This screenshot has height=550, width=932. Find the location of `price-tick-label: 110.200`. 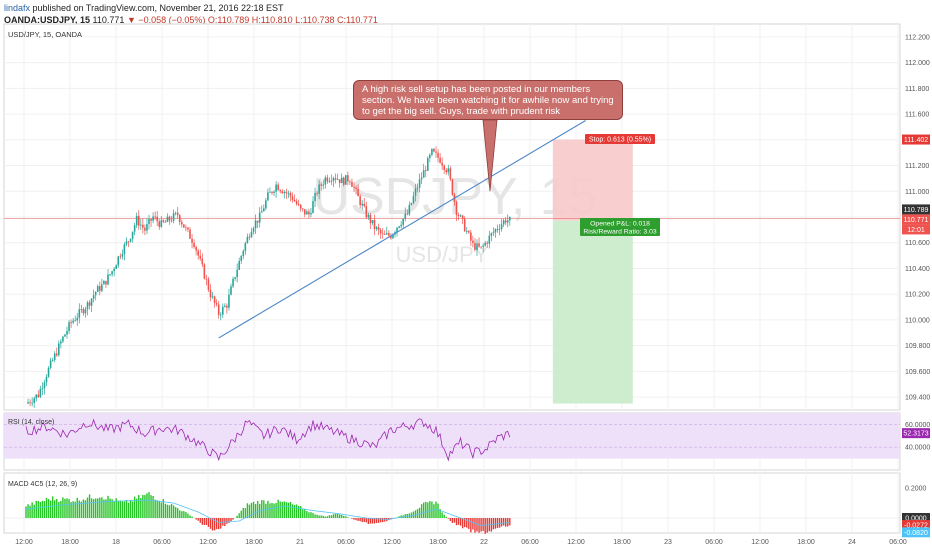

price-tick-label: 110.200 is located at coordinates (917, 295).